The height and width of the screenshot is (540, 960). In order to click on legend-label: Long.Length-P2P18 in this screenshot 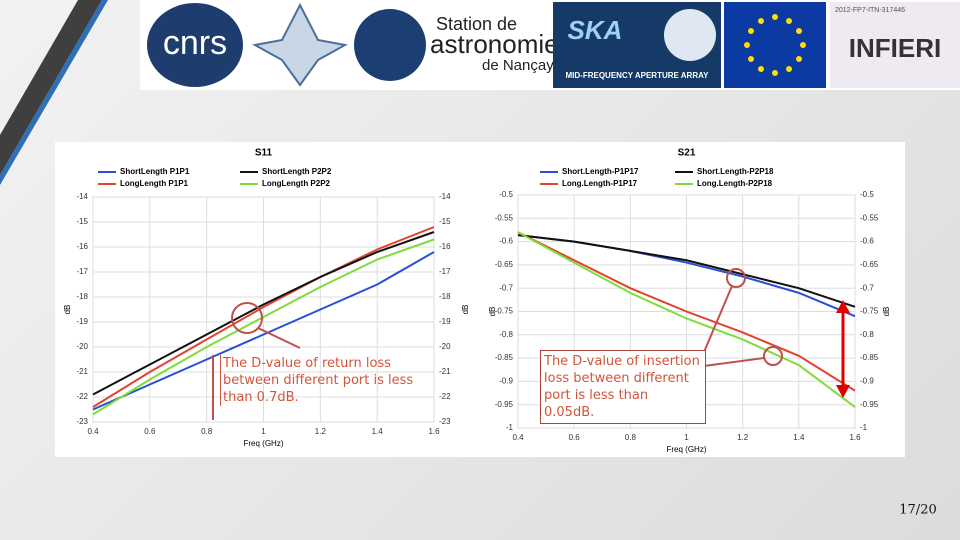, I will do `click(735, 183)`.